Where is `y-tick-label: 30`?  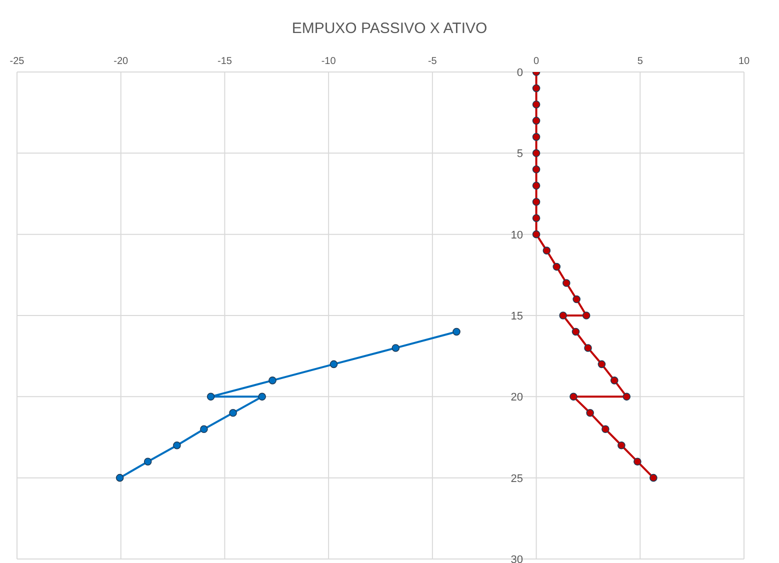
y-tick-label: 30 is located at coordinates (516, 558).